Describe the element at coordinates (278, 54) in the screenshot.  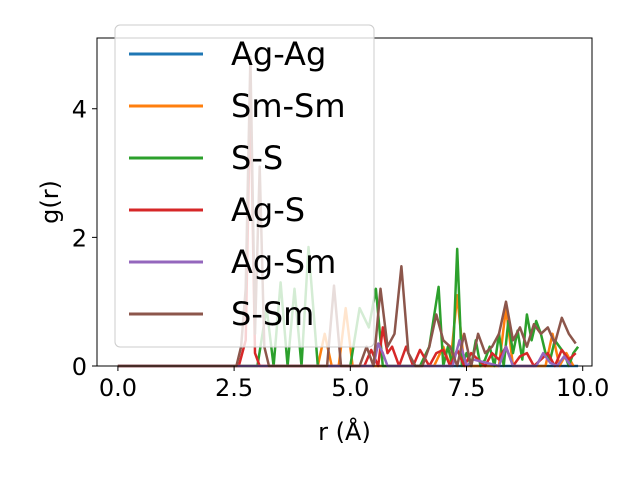
I see `legend-label: Ag-Ag` at that location.